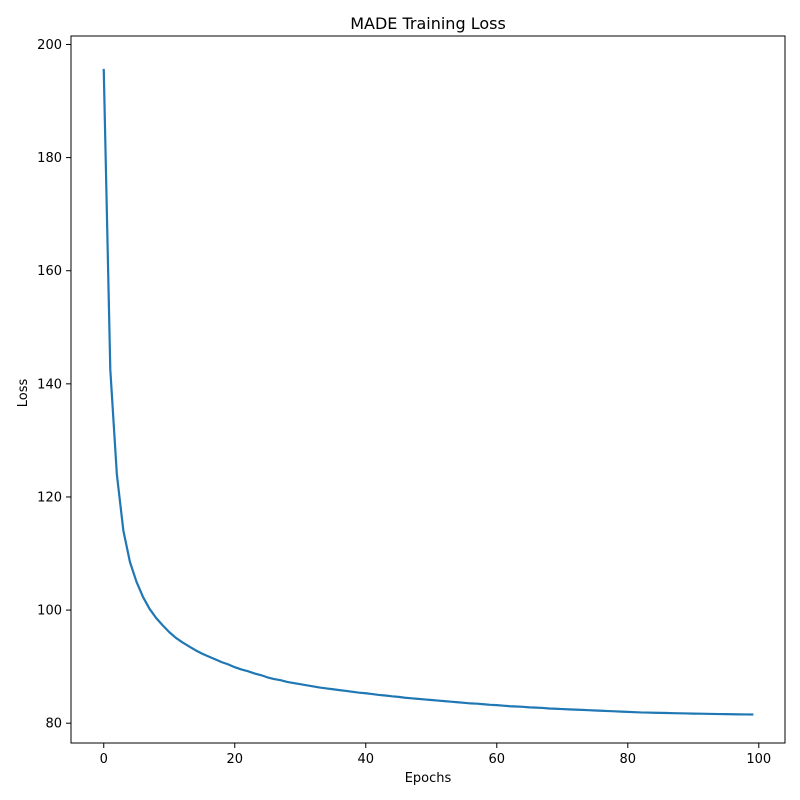 This screenshot has width=800, height=800. I want to click on chart-title: MADE Training Loss, so click(428, 23).